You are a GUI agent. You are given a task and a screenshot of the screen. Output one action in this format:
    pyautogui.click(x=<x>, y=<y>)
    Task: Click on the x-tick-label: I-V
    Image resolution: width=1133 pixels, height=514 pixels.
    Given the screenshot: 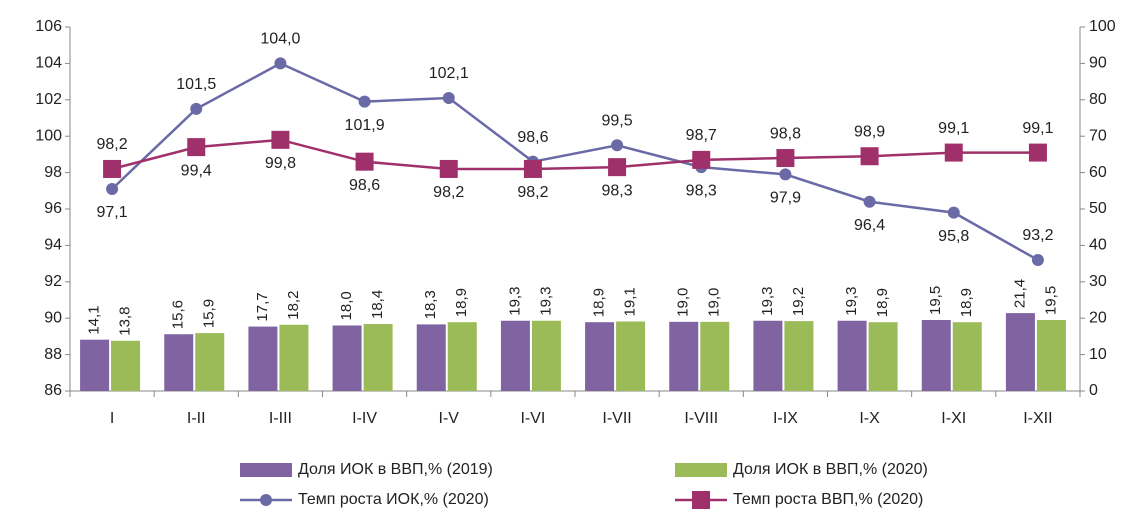 What is the action you would take?
    pyautogui.click(x=449, y=418)
    